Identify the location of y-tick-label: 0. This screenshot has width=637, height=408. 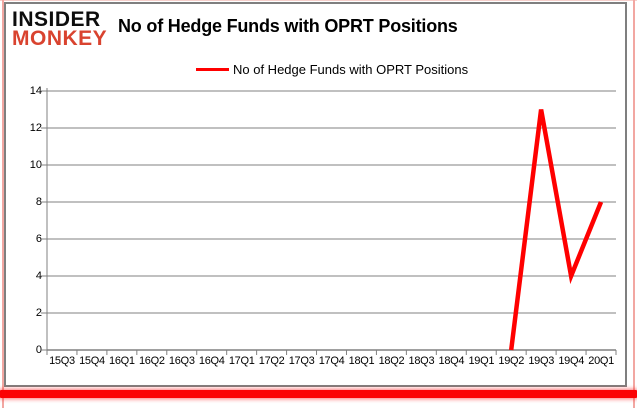
(38, 350).